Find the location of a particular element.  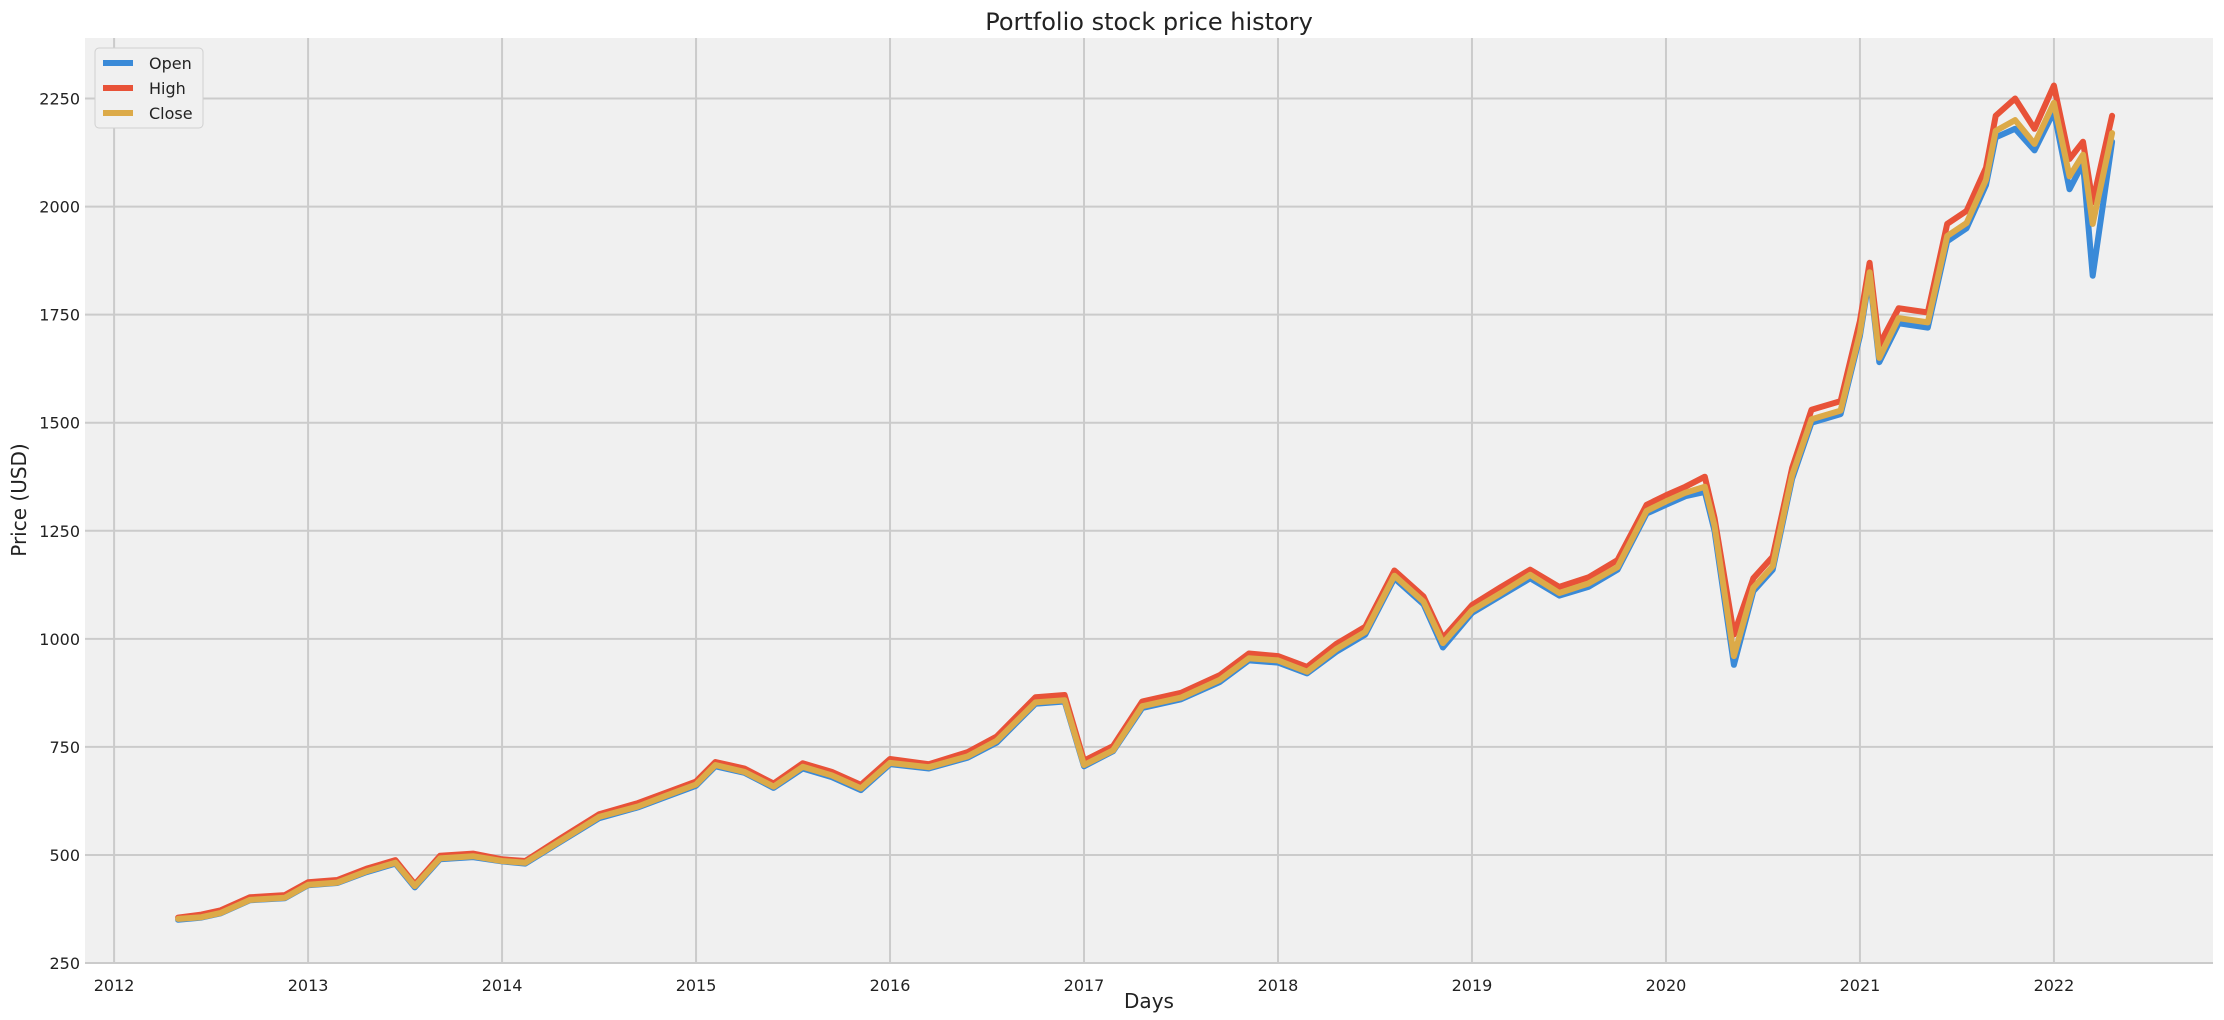

legend-box is located at coordinates (149, 88).